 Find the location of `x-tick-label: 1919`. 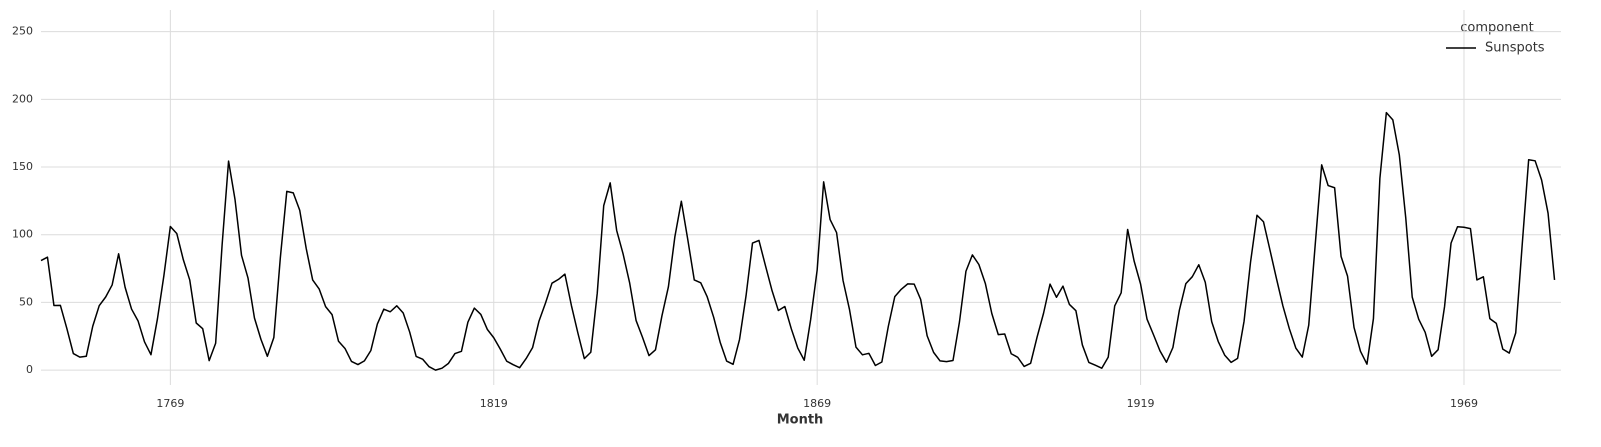

x-tick-label: 1919 is located at coordinates (1141, 403).